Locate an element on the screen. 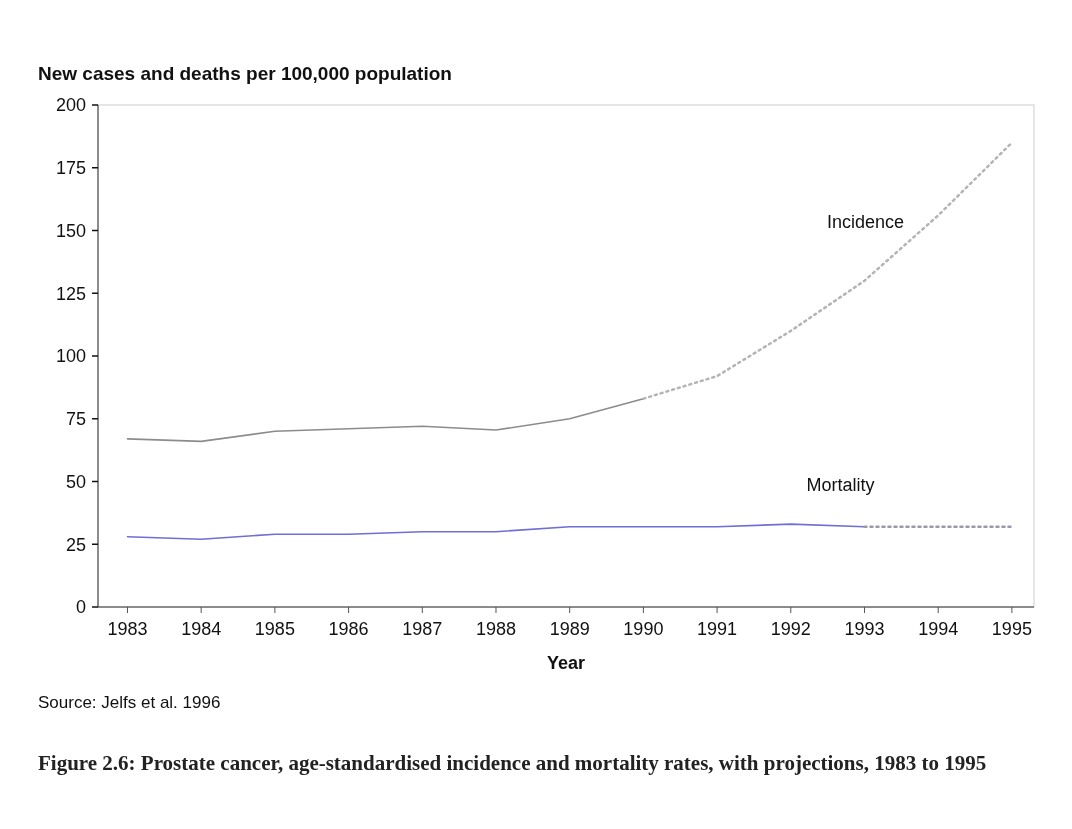  series-label: Mortality is located at coordinates (840, 484).